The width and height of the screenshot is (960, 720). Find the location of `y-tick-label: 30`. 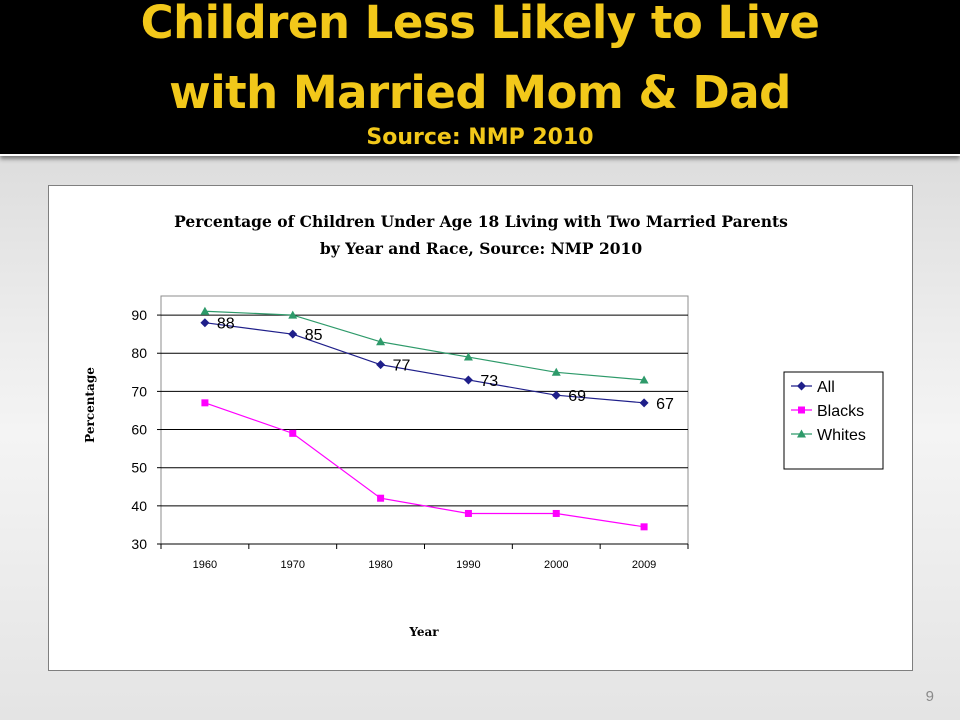

y-tick-label: 30 is located at coordinates (139, 544).